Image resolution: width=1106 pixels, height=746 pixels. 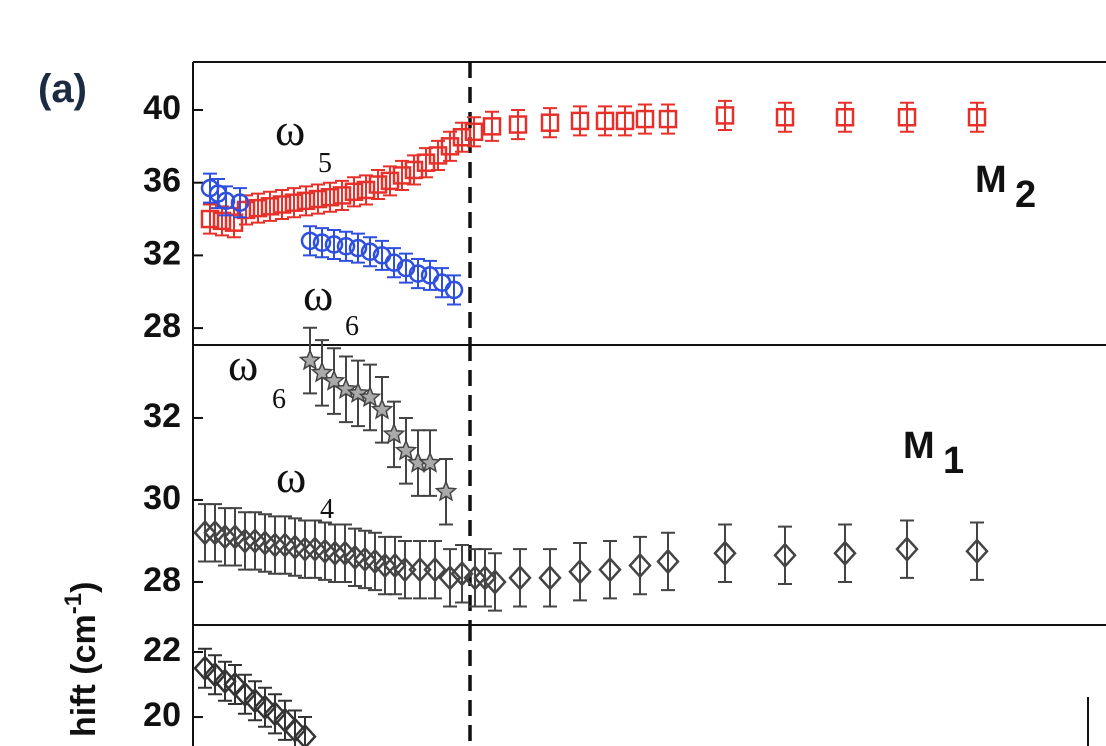 I want to click on y-tick-label: 40, so click(x=162, y=108).